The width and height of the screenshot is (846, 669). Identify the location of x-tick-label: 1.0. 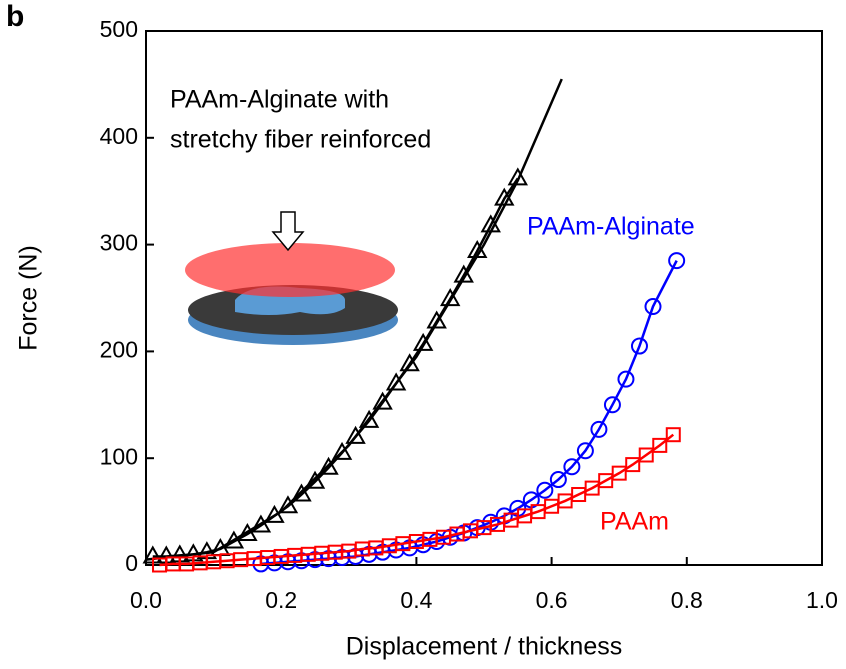
(822, 600).